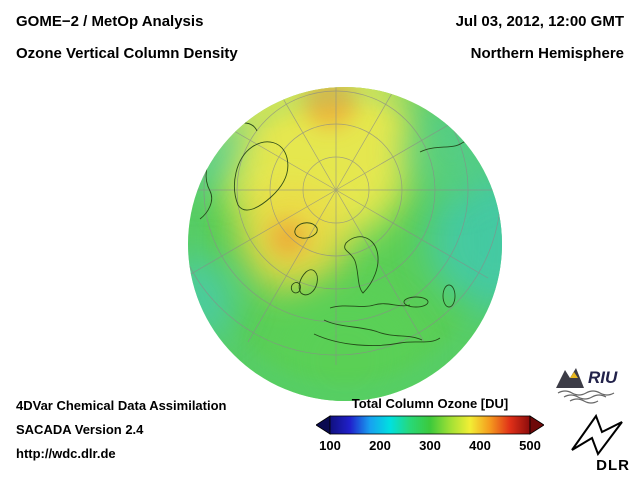 The height and width of the screenshot is (480, 640). What do you see at coordinates (613, 465) in the screenshot?
I see `dlr-logo-text: DLR` at bounding box center [613, 465].